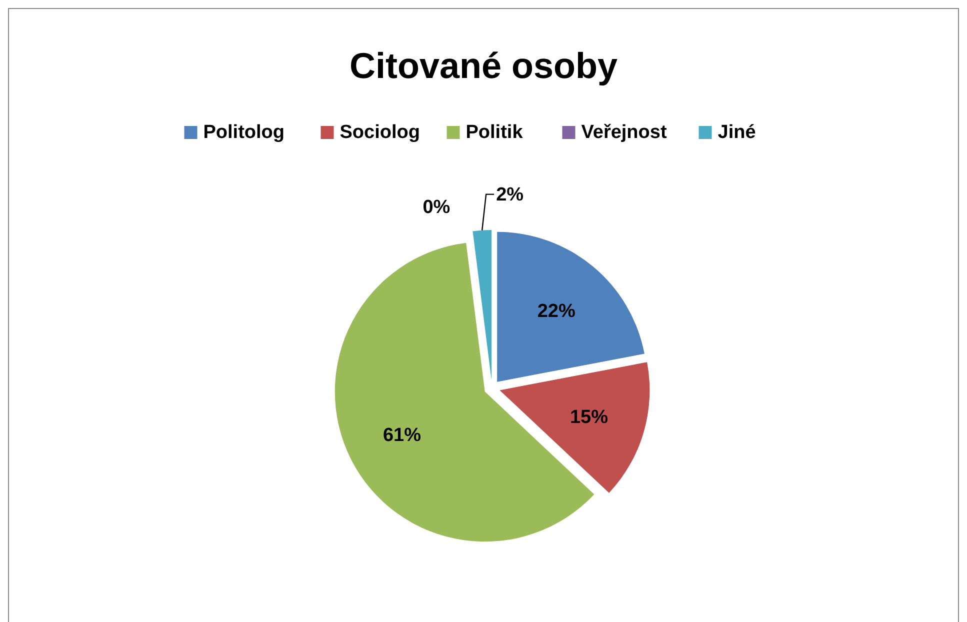 The width and height of the screenshot is (967, 622). What do you see at coordinates (436, 207) in the screenshot?
I see `text: 0%` at bounding box center [436, 207].